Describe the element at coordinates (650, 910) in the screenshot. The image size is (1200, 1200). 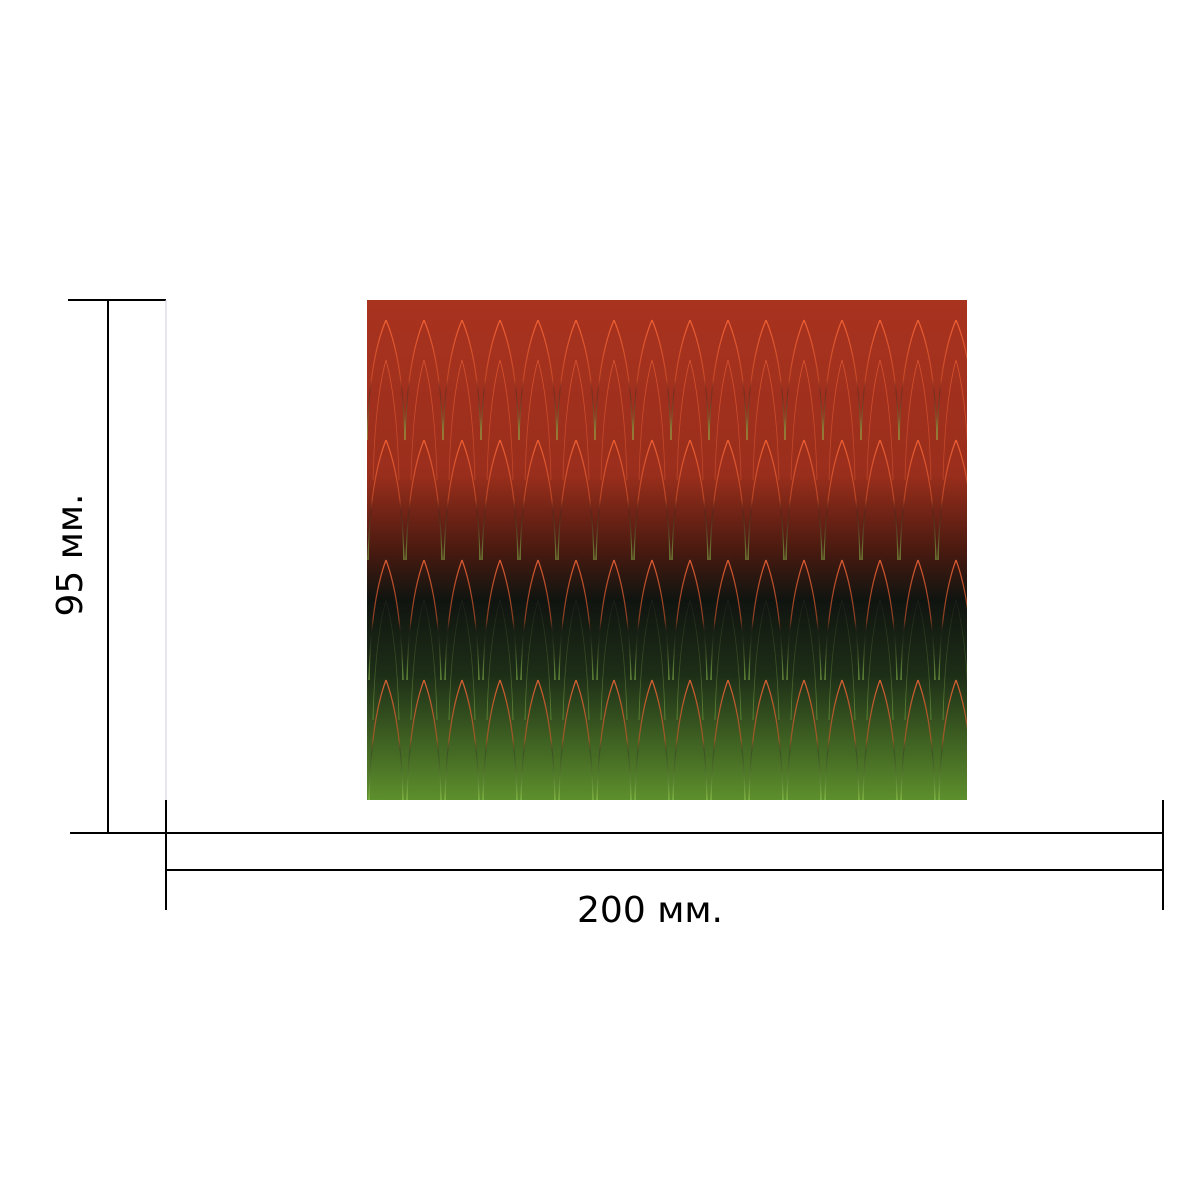
I see `width-label: 200 мм.` at that location.